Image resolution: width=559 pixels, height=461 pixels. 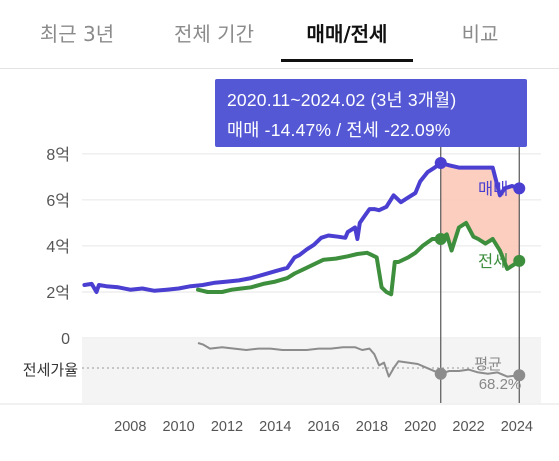 I want to click on y-tick-label: 8억, so click(x=58, y=155).